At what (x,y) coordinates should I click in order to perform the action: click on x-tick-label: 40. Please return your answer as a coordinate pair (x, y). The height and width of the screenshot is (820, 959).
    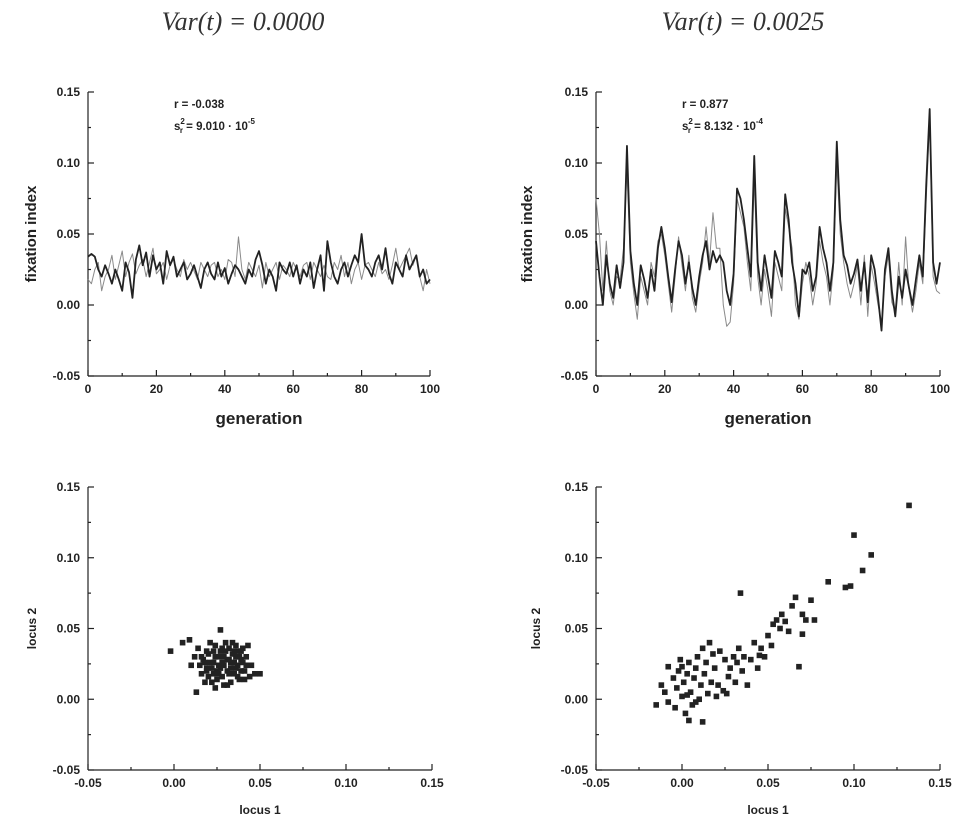
    Looking at the image, I should click on (225, 389).